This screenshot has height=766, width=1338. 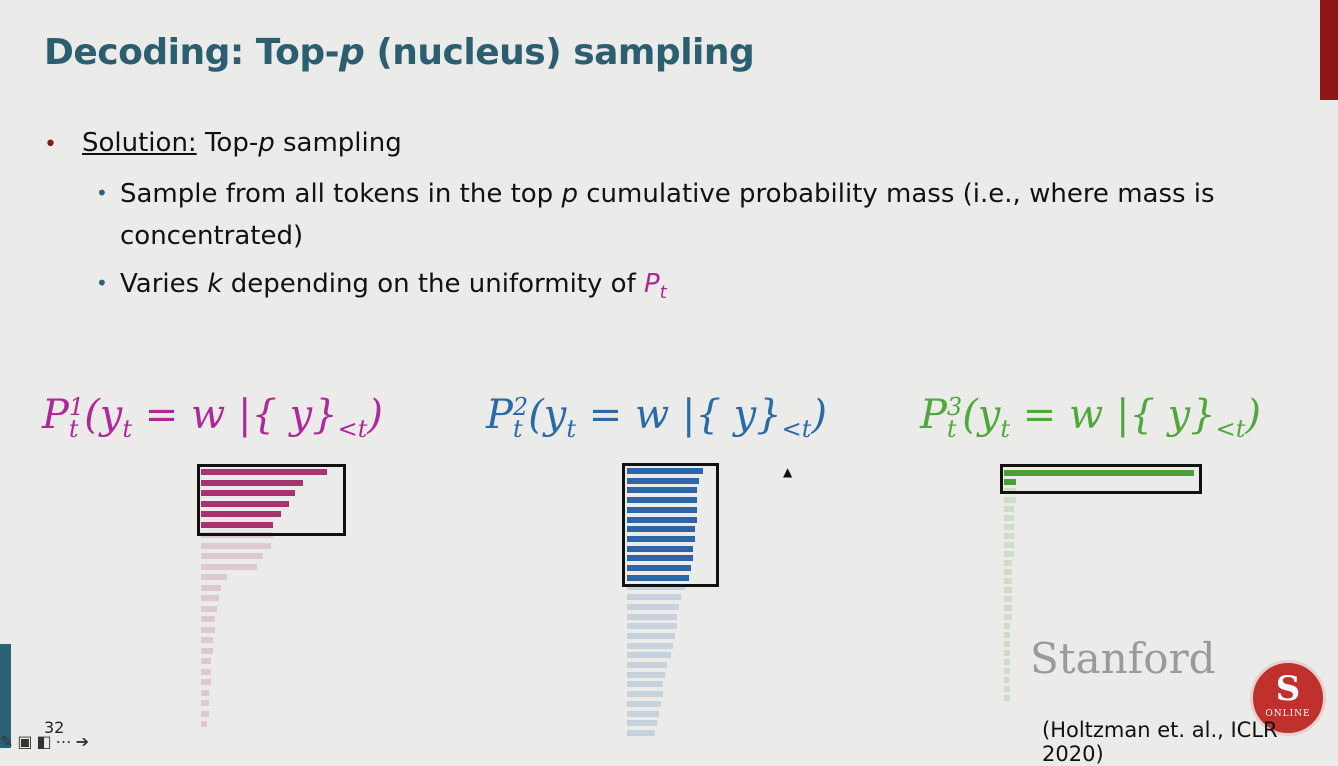 I want to click on cc-icon: ▣, so click(x=27, y=741).